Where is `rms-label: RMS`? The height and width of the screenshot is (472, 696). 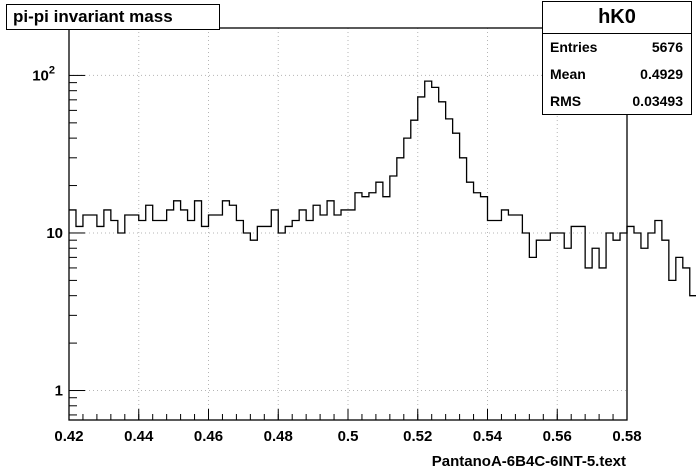
rms-label: RMS is located at coordinates (566, 101).